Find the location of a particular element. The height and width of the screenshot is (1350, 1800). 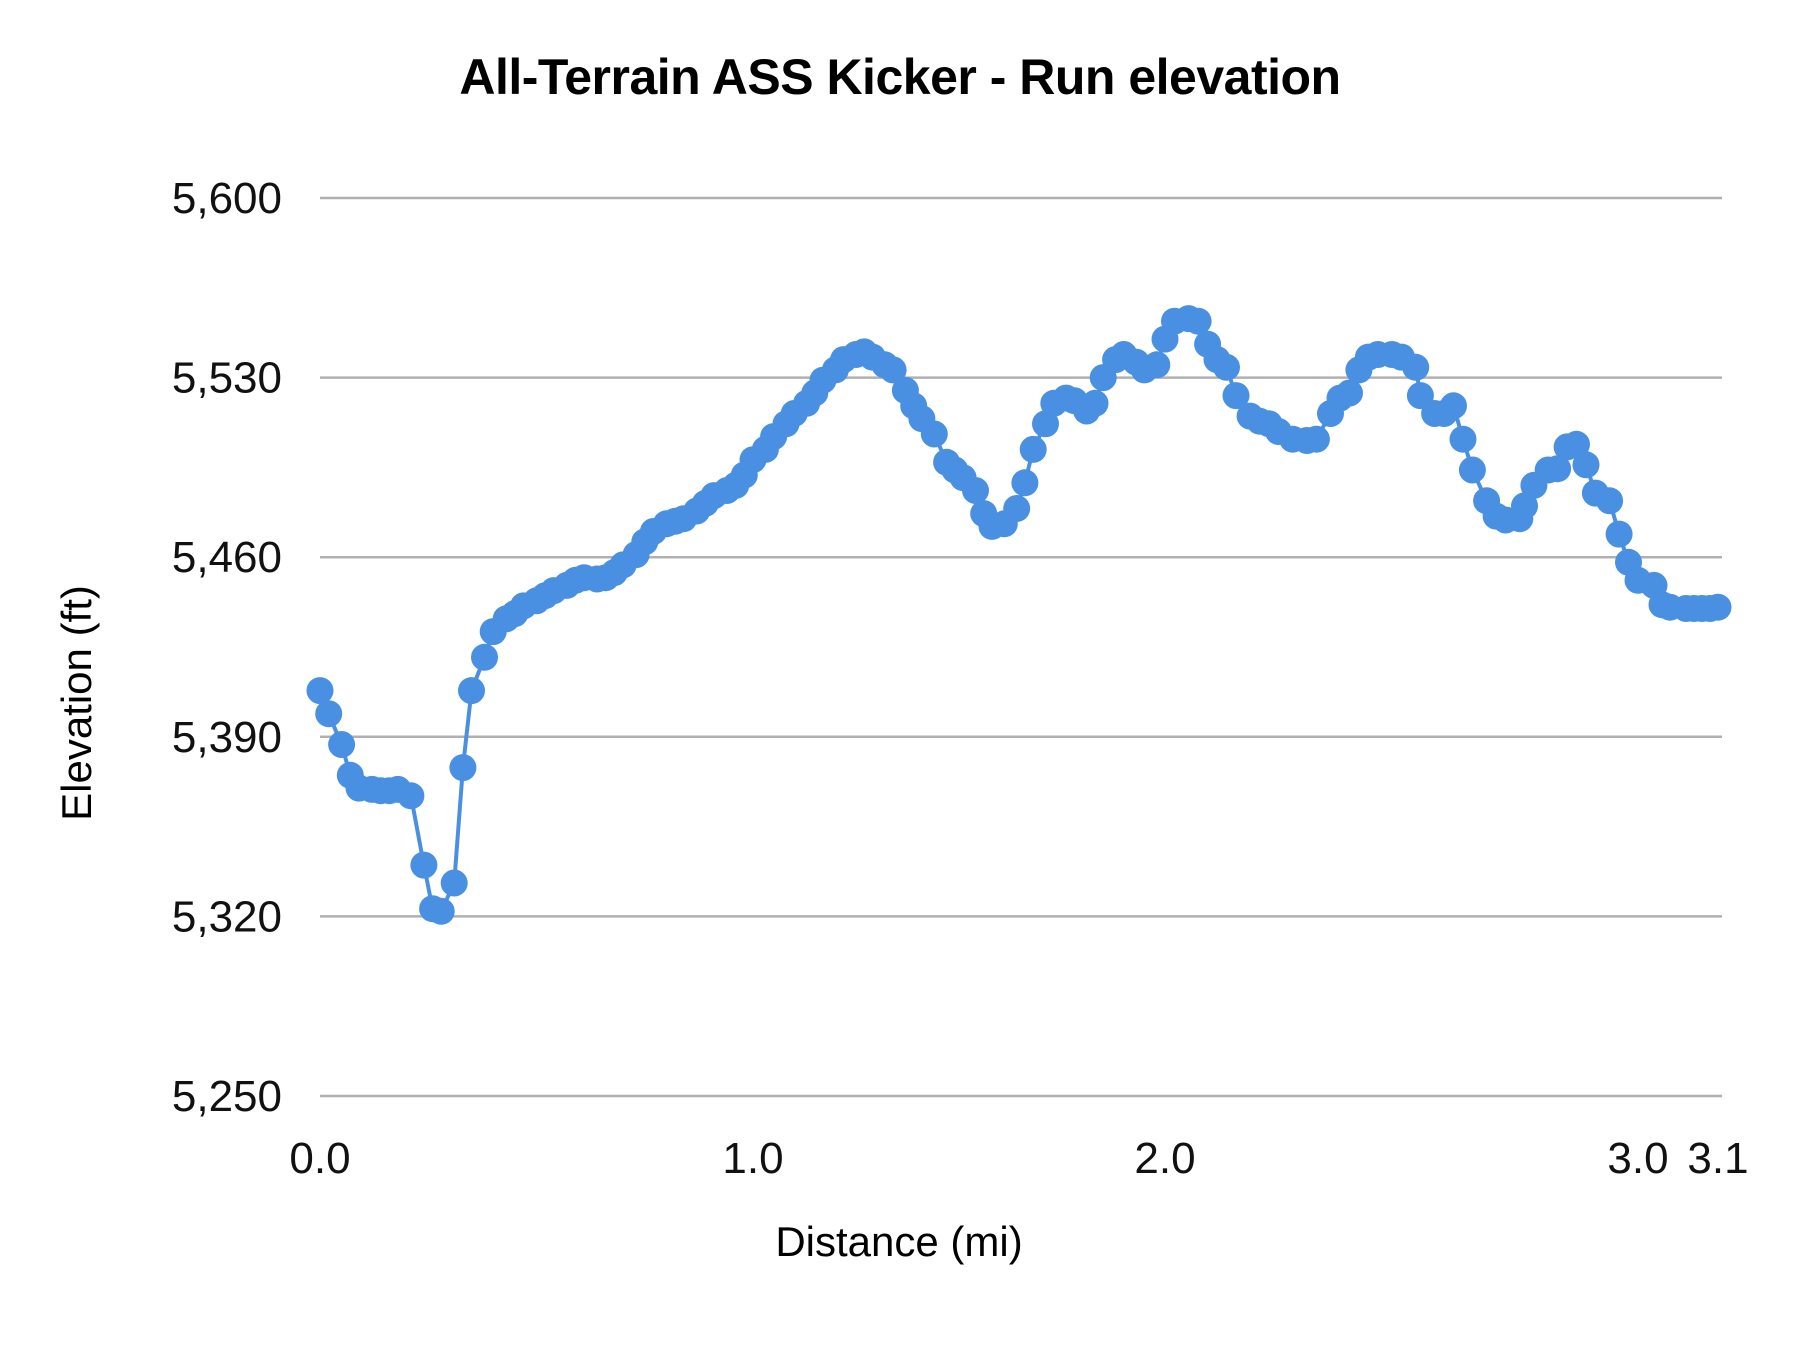

x-axis-tick-labels: 0.0 1.0 2.0 3.0 3.1 is located at coordinates (1018, 1158).